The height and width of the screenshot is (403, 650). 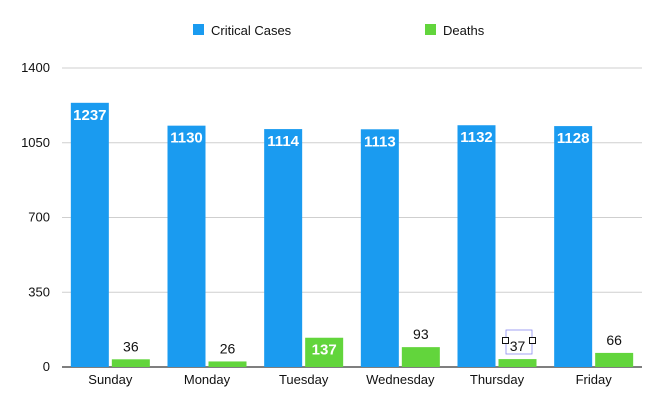 What do you see at coordinates (46, 366) in the screenshot?
I see `y-tick-label: 0` at bounding box center [46, 366].